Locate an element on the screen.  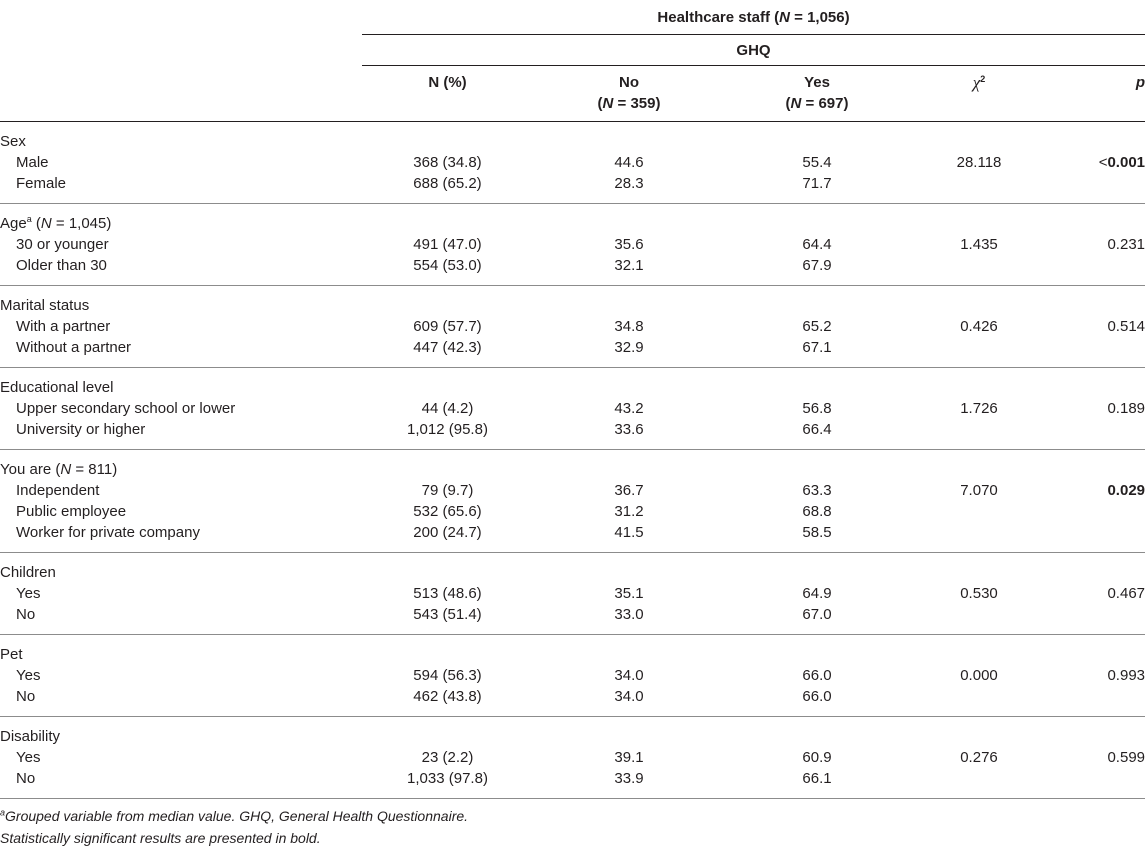
row-label: Older than 30 is located at coordinates (181, 270).